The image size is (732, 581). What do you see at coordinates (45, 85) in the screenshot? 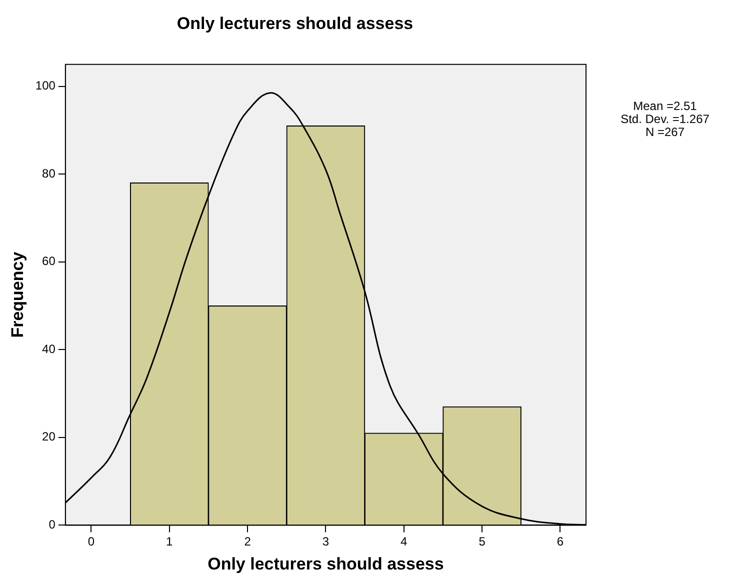
I see `y-tick-label: 100` at bounding box center [45, 85].